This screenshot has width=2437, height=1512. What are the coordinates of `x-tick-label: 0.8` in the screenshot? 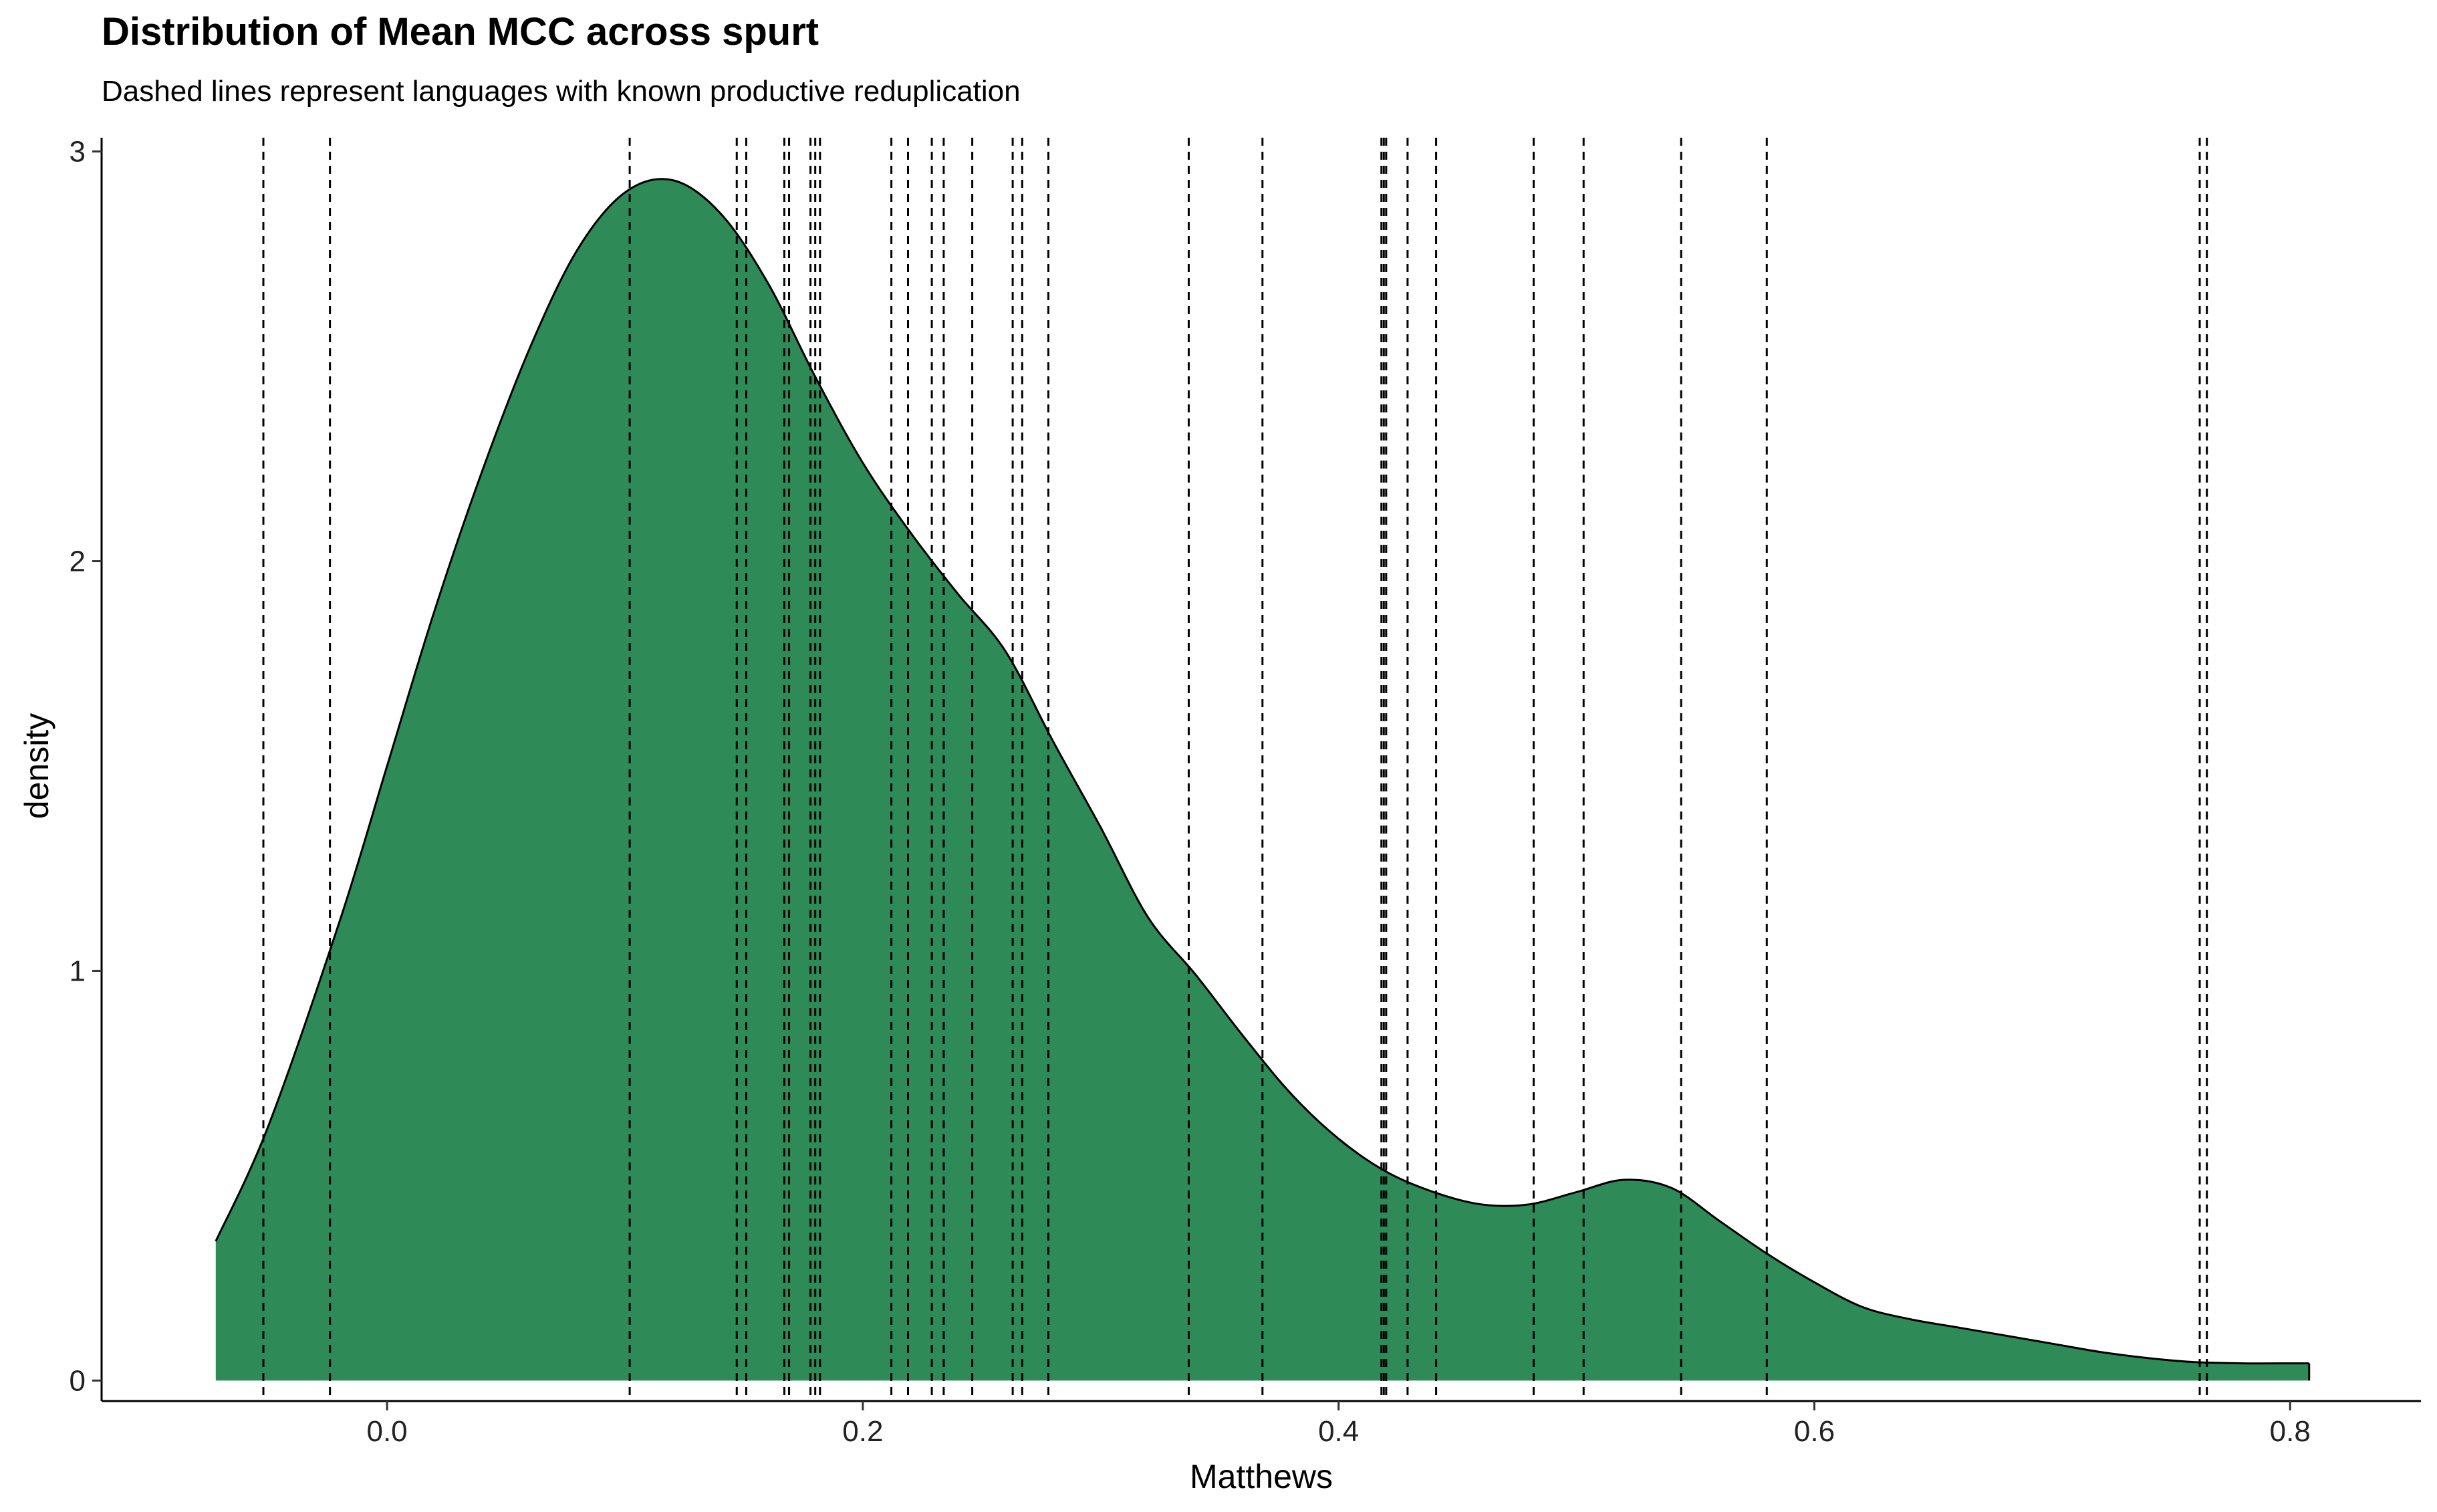 It's located at (2290, 1431).